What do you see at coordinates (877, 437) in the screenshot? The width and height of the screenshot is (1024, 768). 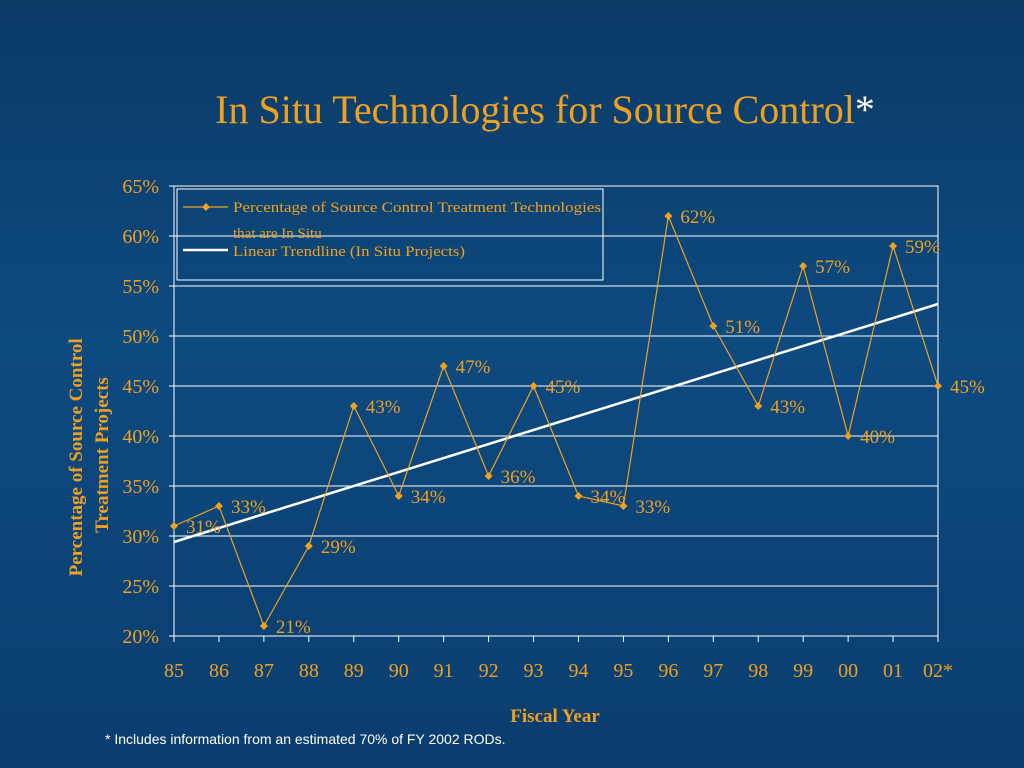 I see `data-label: 40%` at bounding box center [877, 437].